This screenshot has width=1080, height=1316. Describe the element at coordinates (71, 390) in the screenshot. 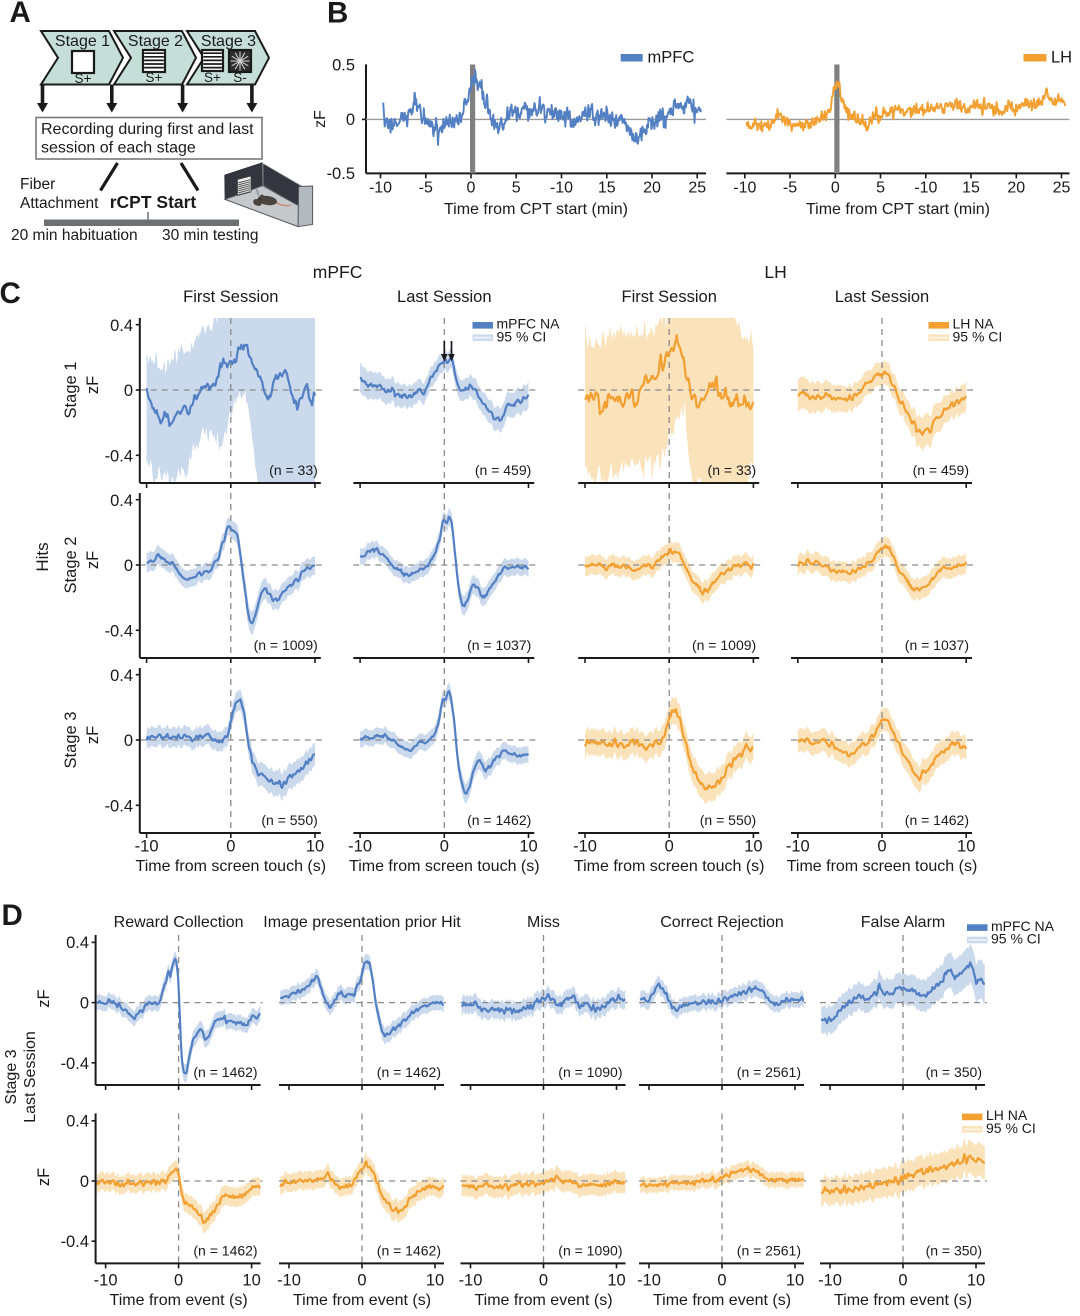

I see `svg-text: Stage 1` at that location.